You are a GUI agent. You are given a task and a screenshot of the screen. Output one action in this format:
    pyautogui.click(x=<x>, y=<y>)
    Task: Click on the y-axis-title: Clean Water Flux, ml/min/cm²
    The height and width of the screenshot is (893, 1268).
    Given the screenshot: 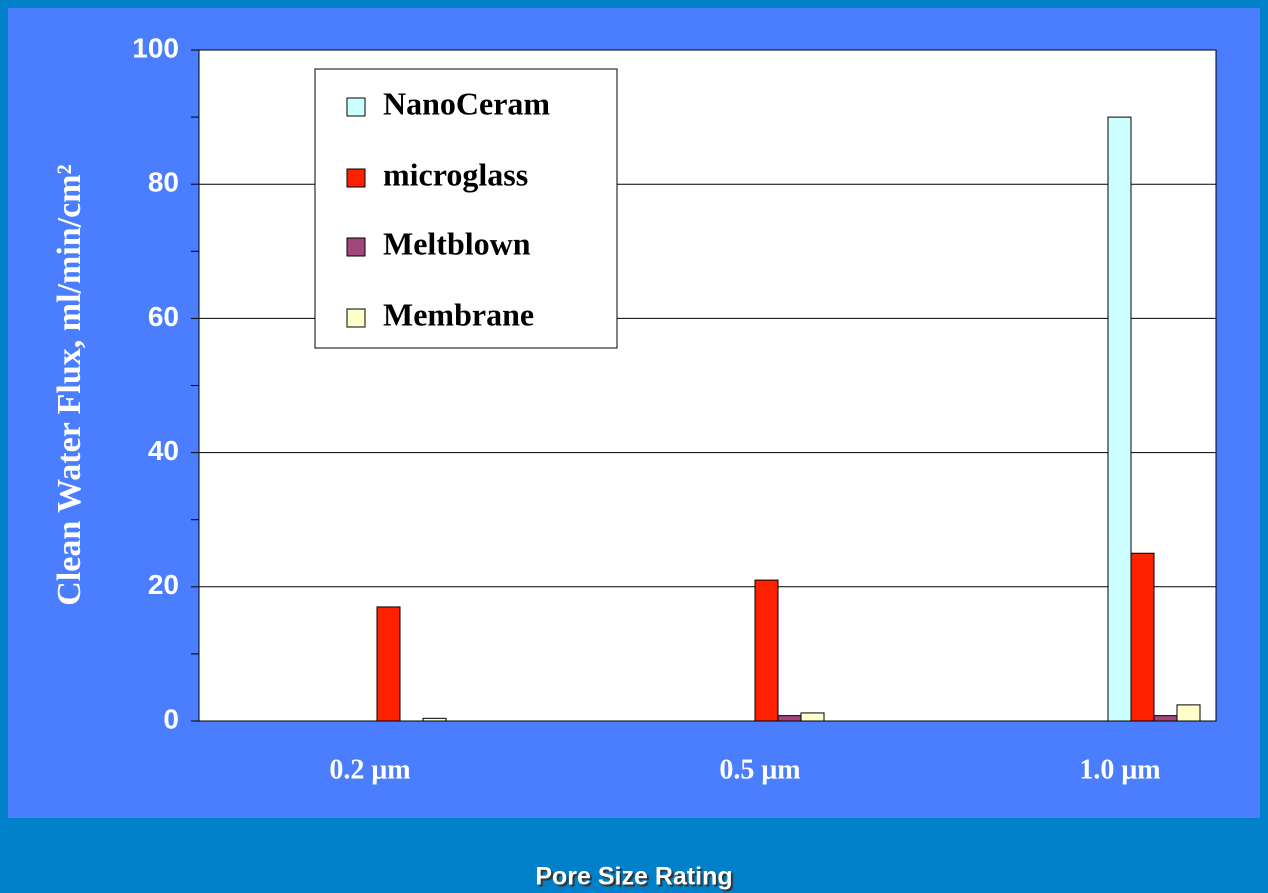 What is the action you would take?
    pyautogui.click(x=69, y=384)
    